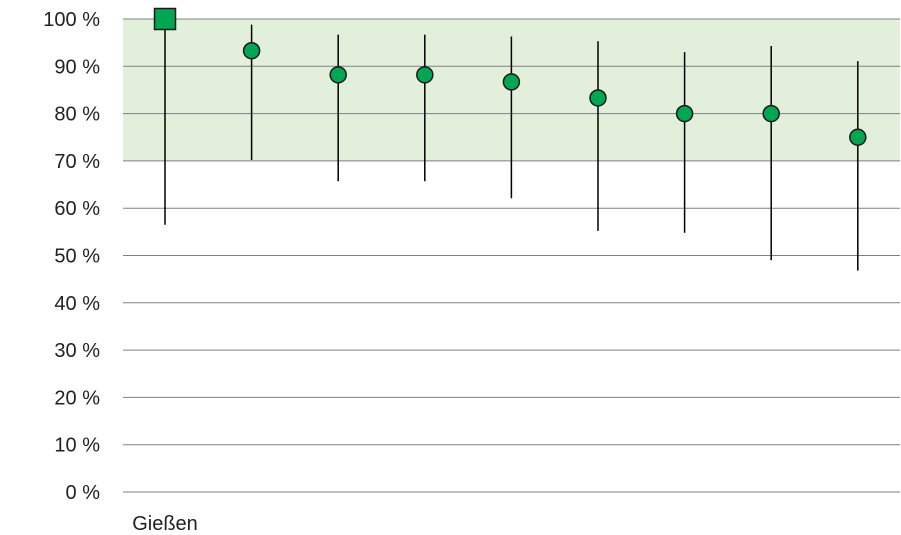 This screenshot has width=901, height=535. What do you see at coordinates (77, 304) in the screenshot?
I see `y-tick-label: 40 %` at bounding box center [77, 304].